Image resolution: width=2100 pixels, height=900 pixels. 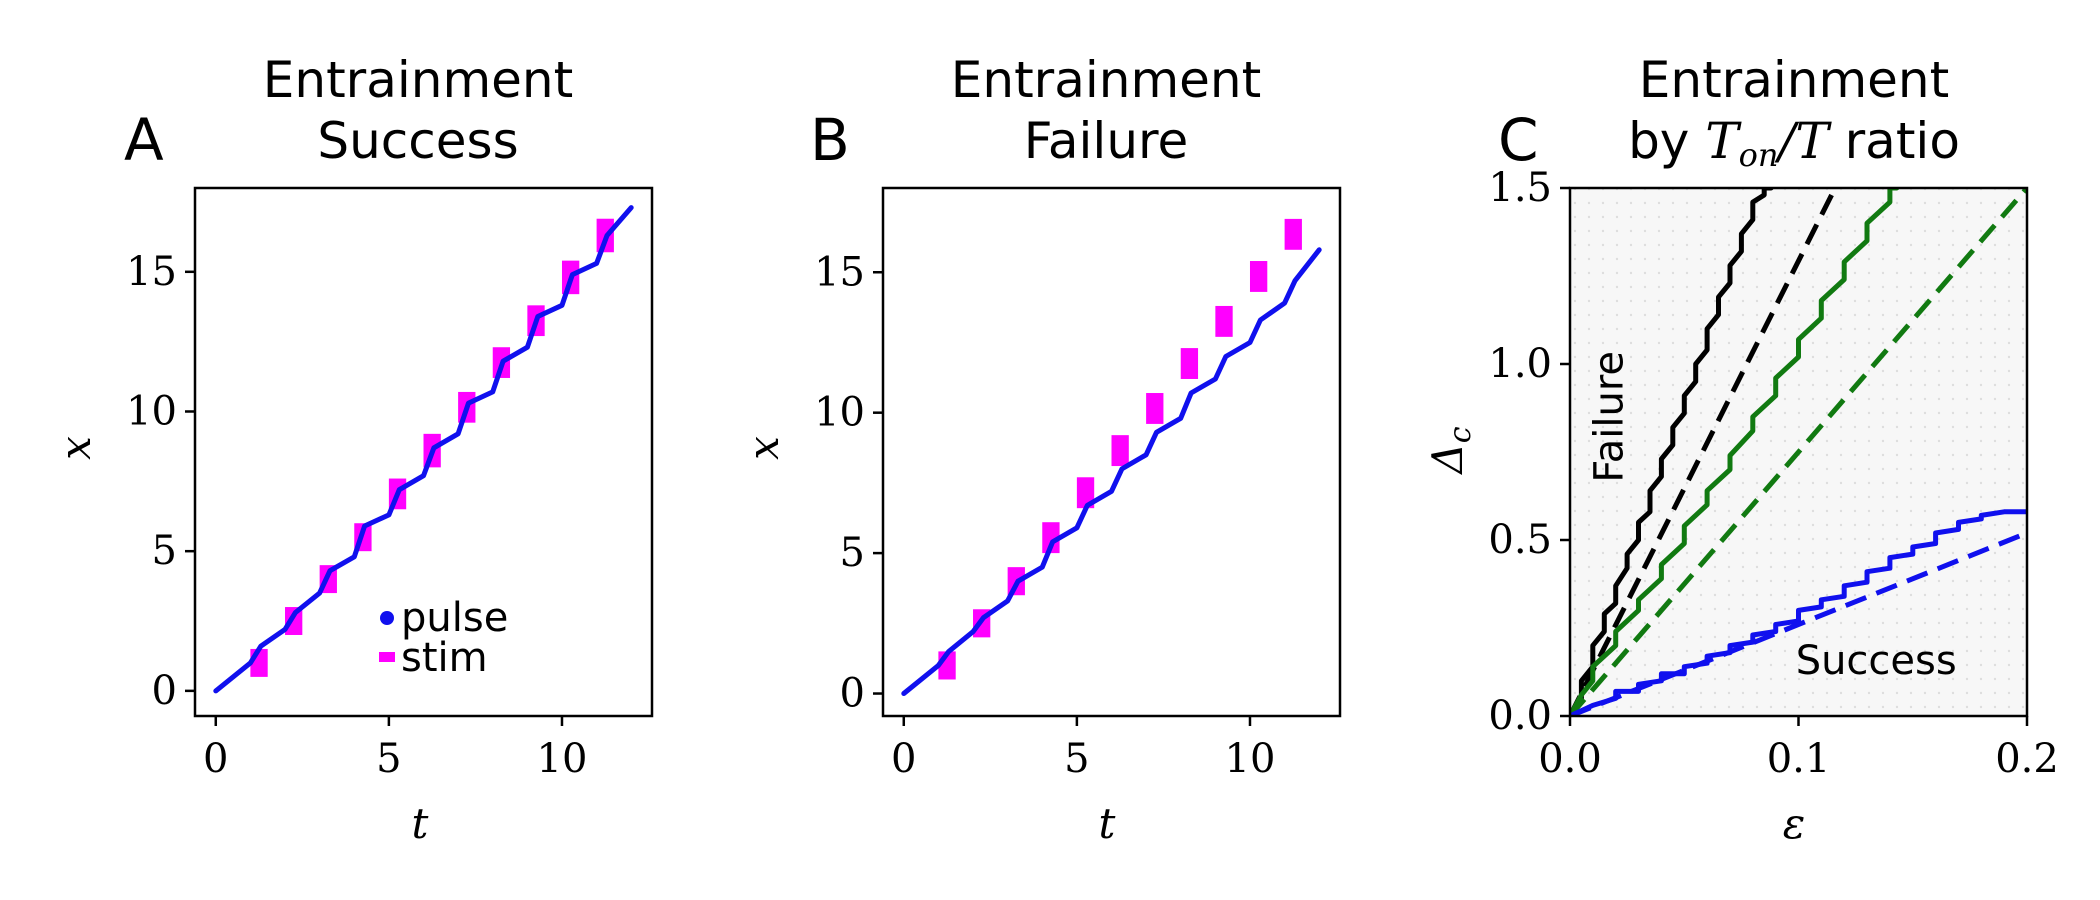 I want to click on legend-label-stim: stim, so click(x=444, y=658).